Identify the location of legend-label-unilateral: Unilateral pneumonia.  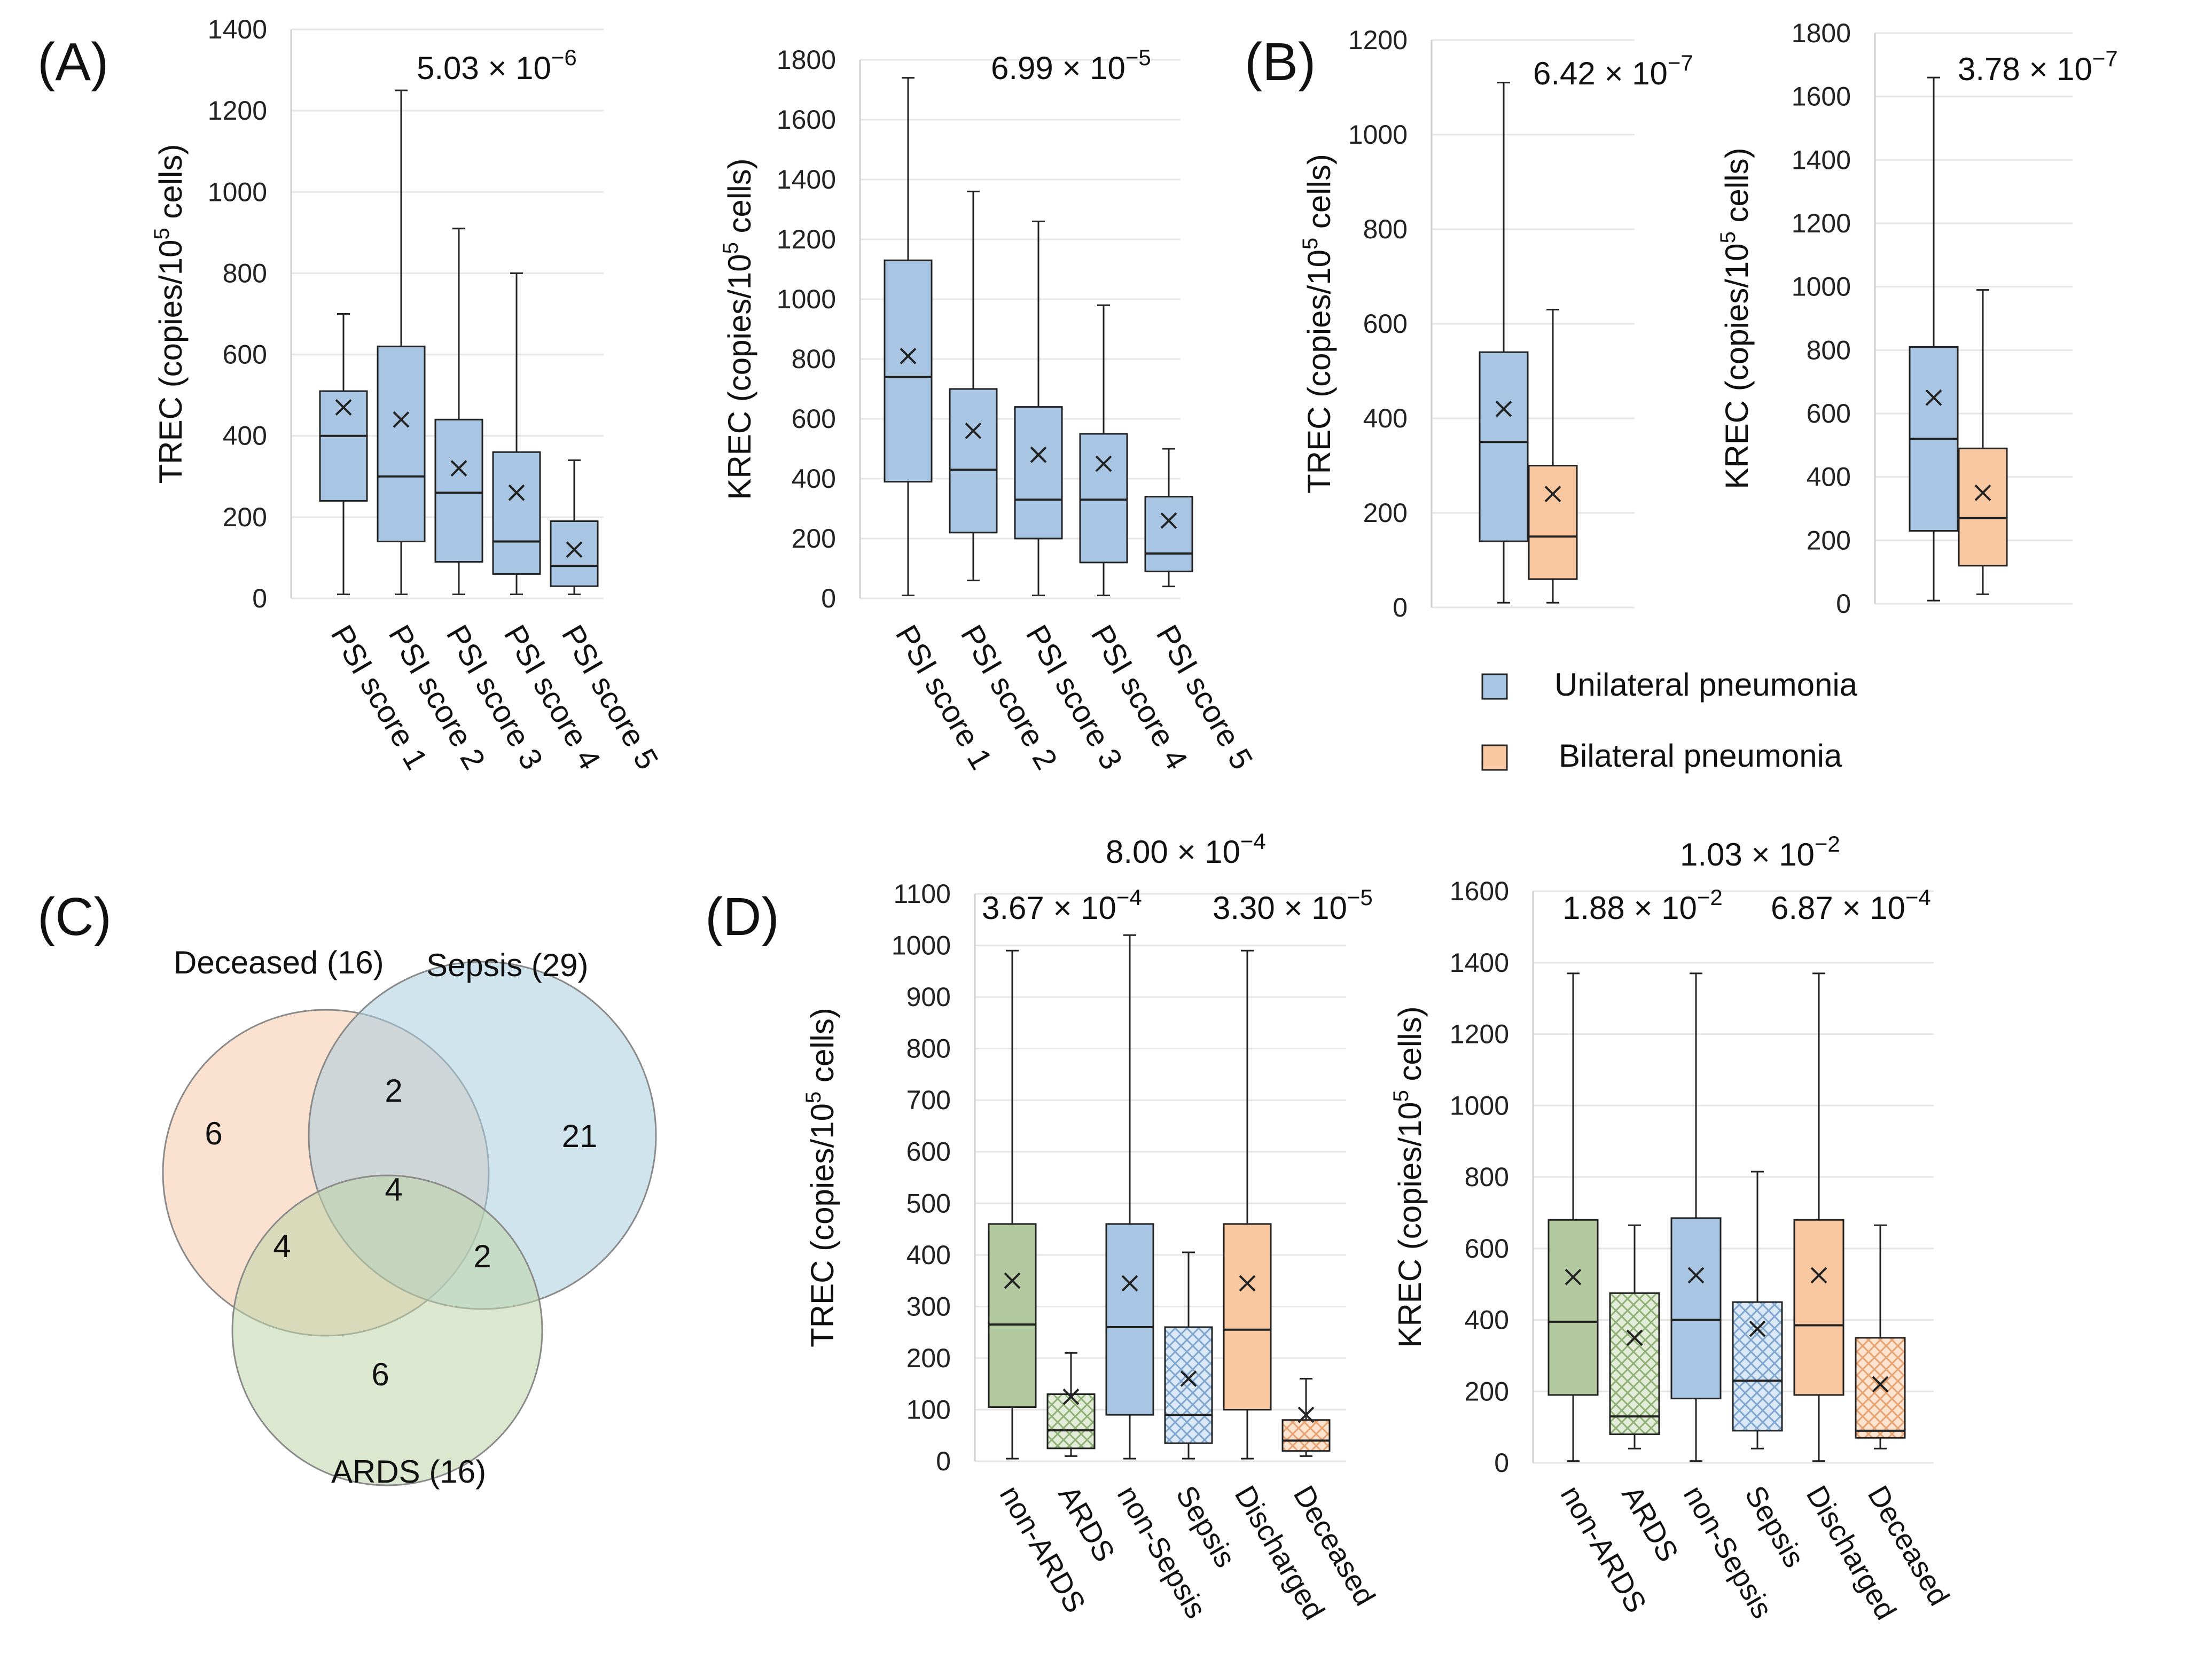
(1706, 685).